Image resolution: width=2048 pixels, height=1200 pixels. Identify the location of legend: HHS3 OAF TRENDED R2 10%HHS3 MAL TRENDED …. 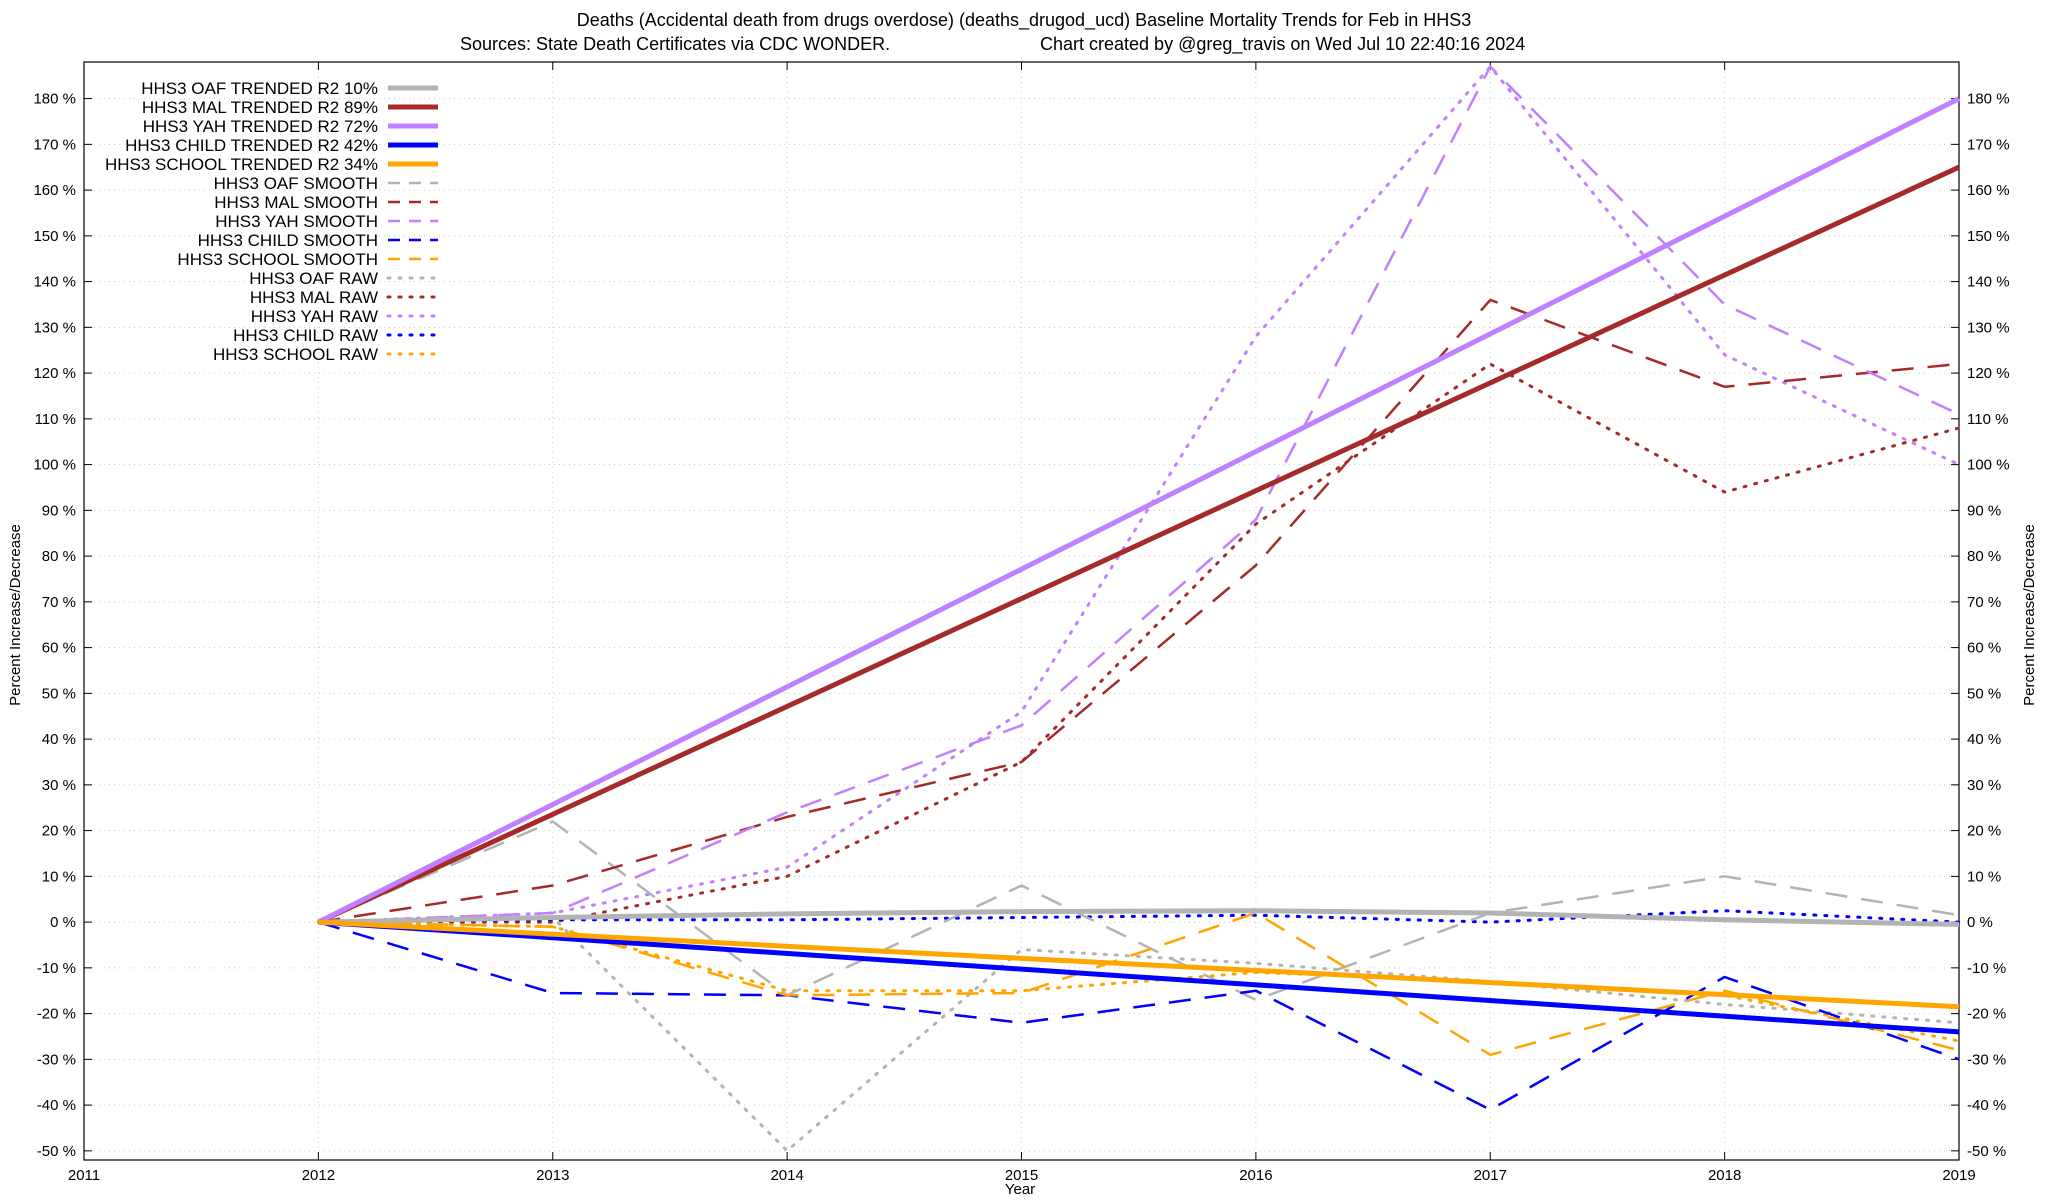
(272, 221).